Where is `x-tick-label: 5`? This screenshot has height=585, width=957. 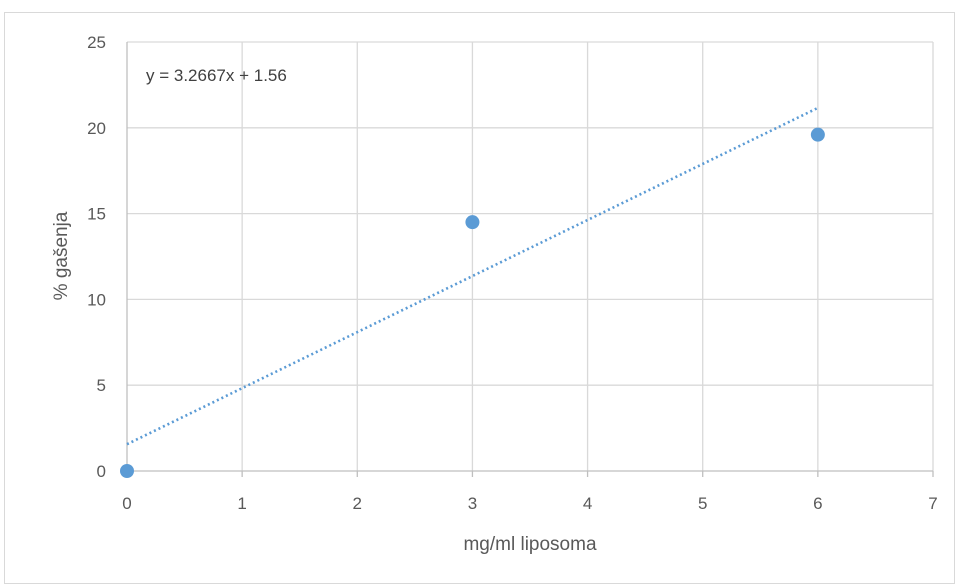 x-tick-label: 5 is located at coordinates (702, 503).